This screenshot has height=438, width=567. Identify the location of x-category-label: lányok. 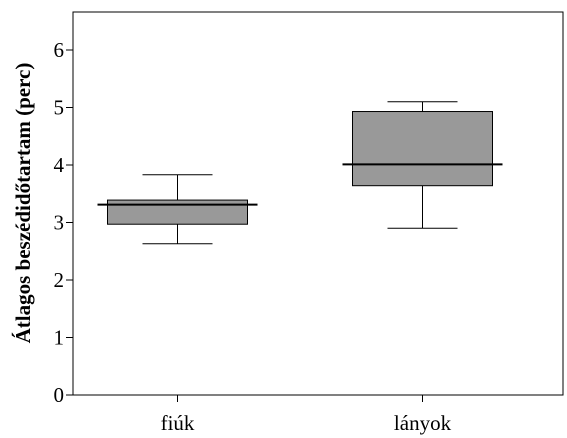
(423, 423).